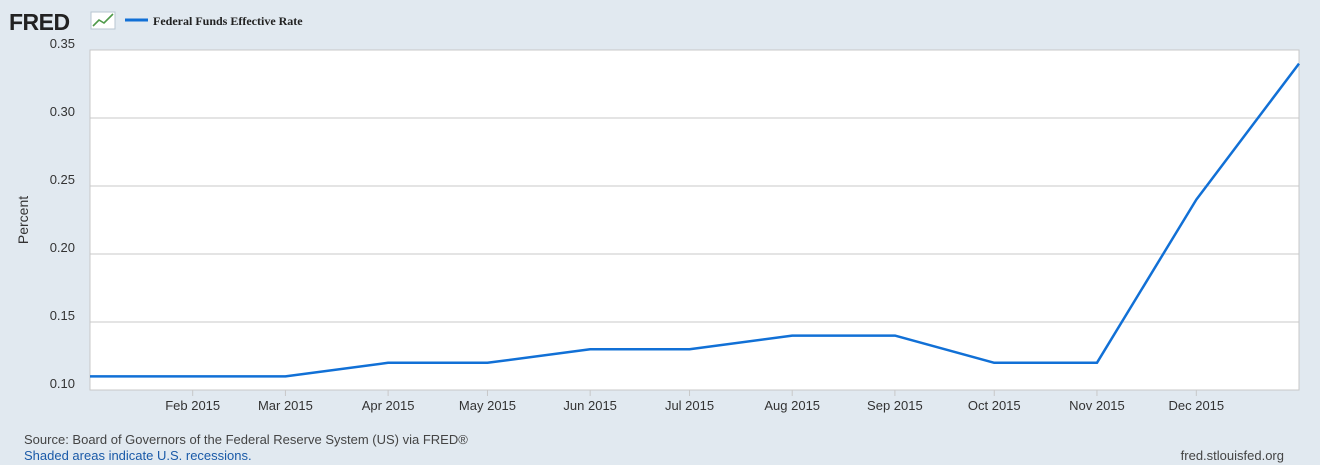  I want to click on y-tick-label: 0.25, so click(62, 179).